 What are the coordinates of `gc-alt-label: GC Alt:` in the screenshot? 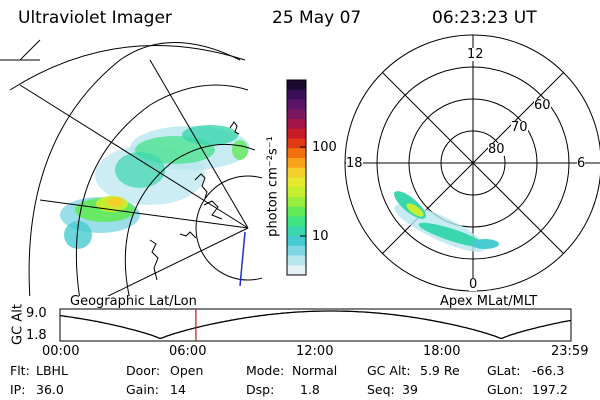 It's located at (389, 370).